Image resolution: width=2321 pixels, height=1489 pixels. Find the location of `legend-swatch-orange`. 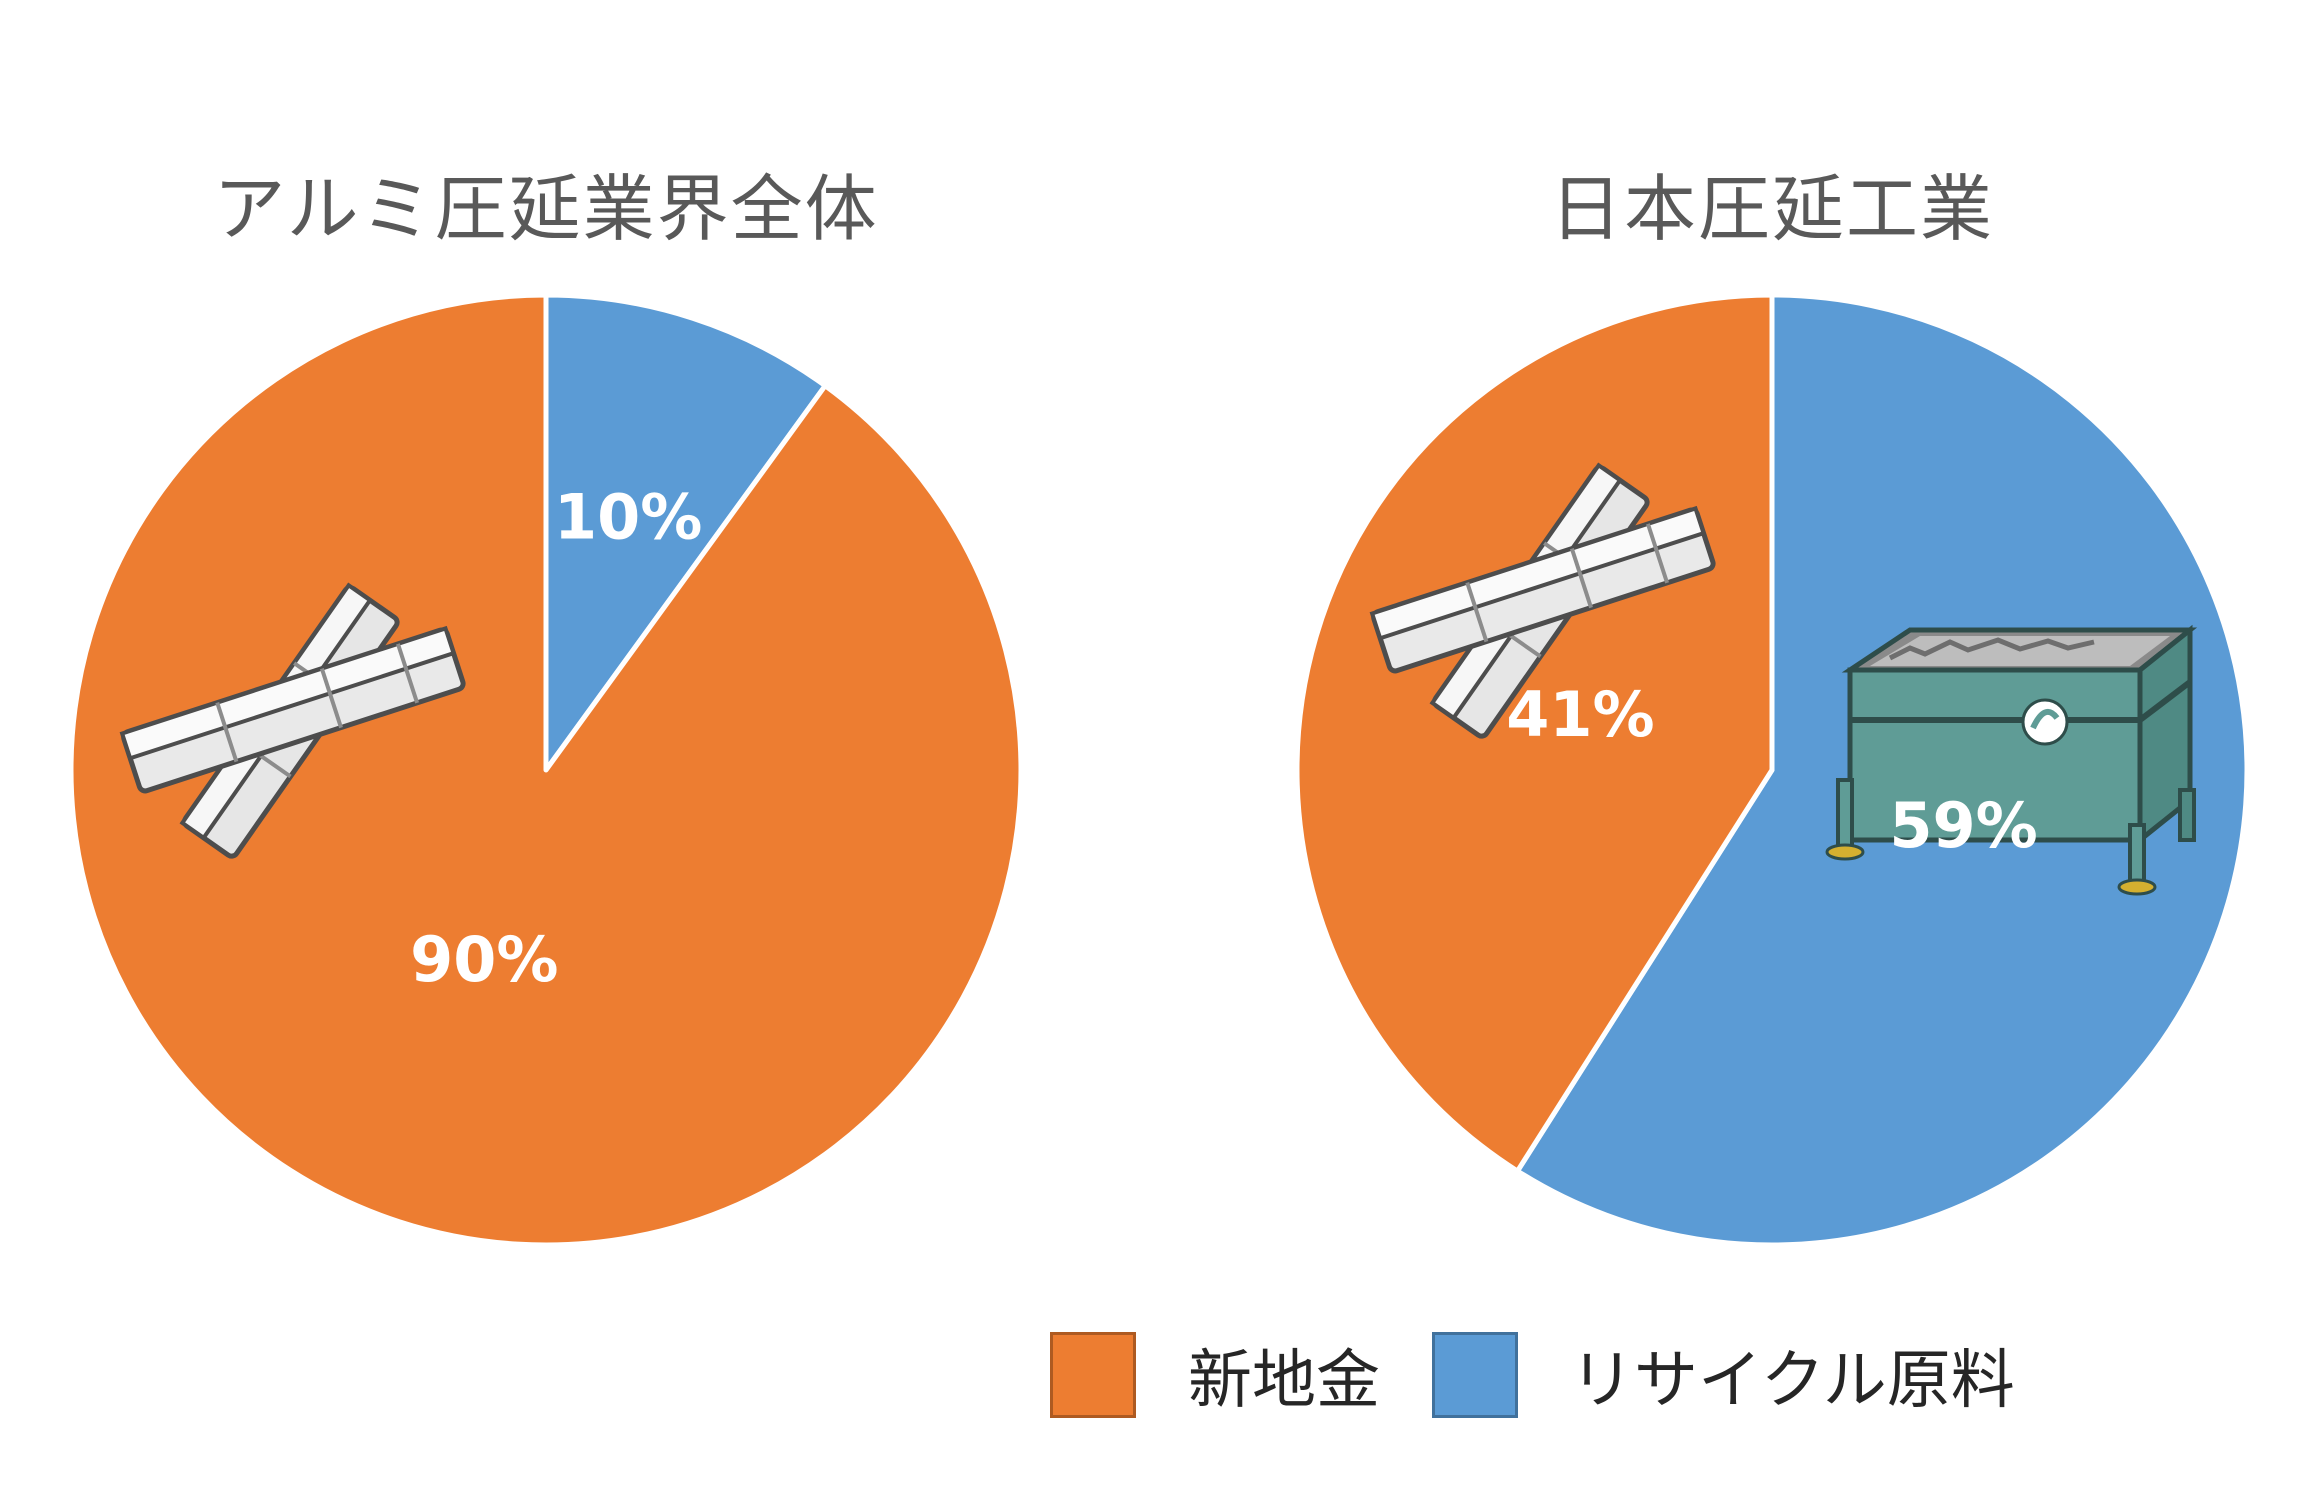

legend-swatch-orange is located at coordinates (1093, 1375).